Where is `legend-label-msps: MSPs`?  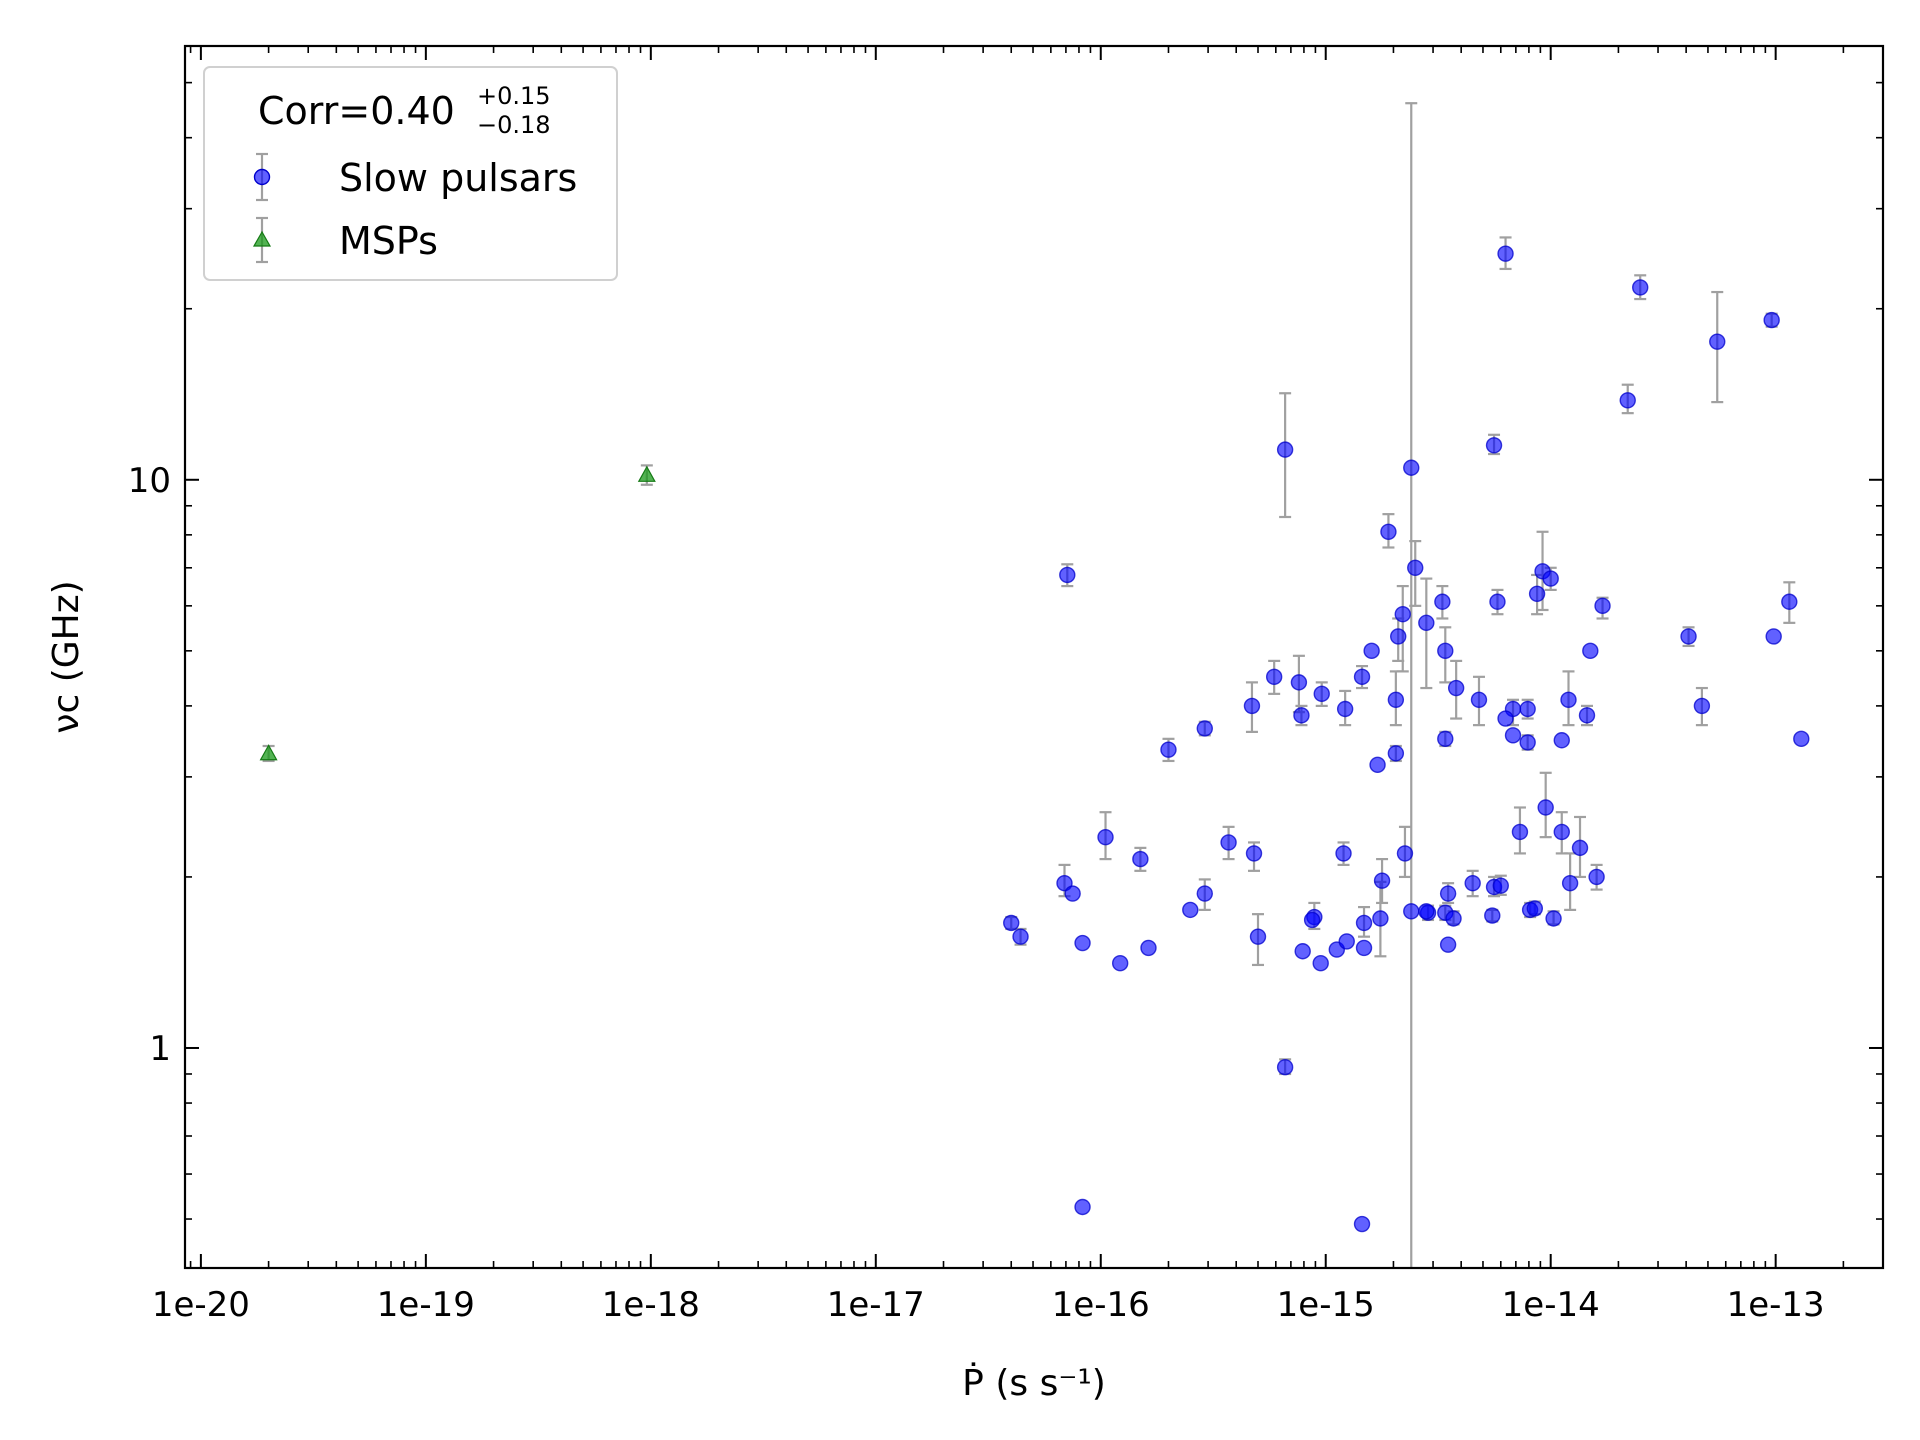 legend-label-msps: MSPs is located at coordinates (388, 241).